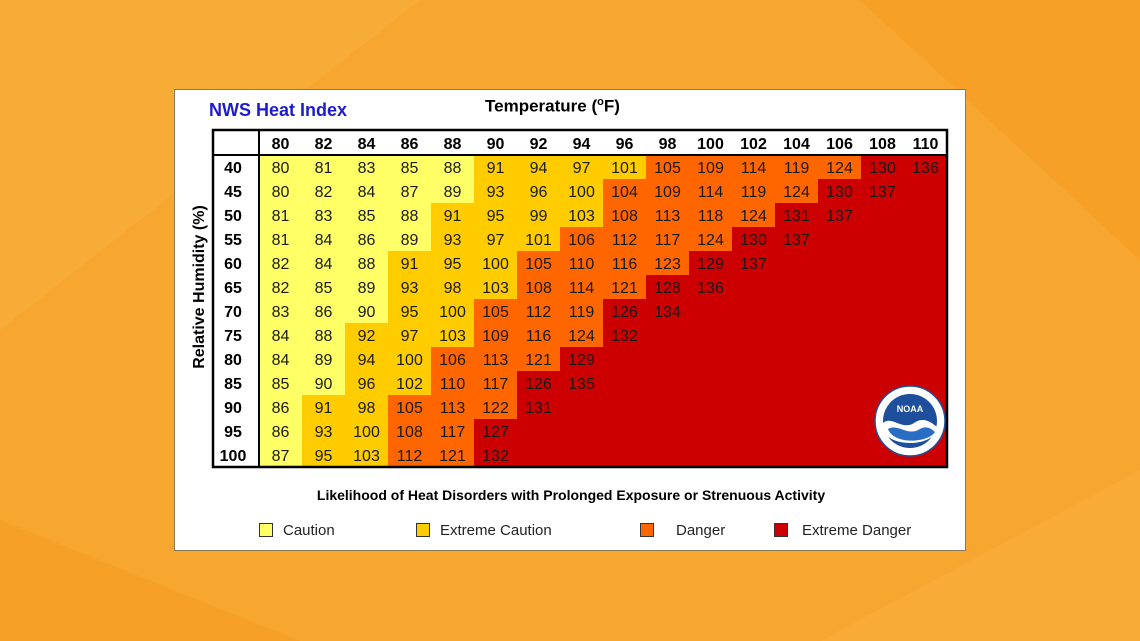 The height and width of the screenshot is (641, 1140). I want to click on heat-value-label: 132, so click(495, 456).